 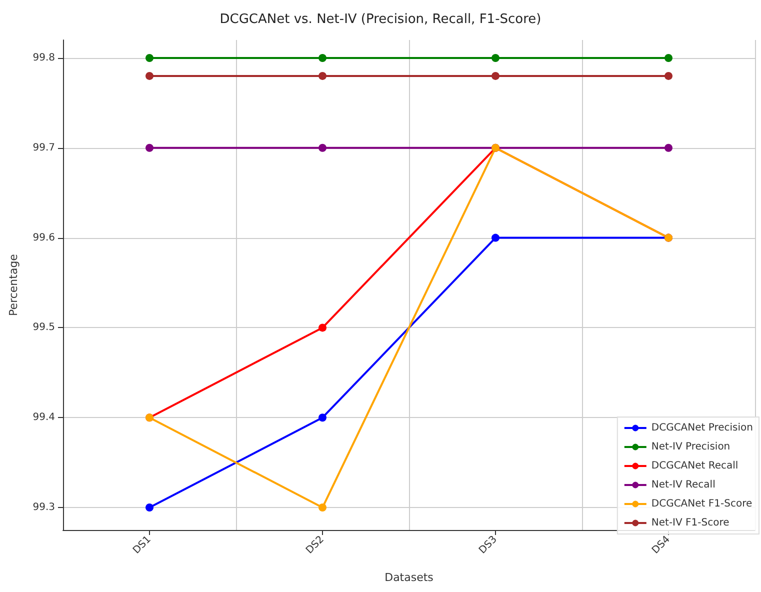 What do you see at coordinates (43, 238) in the screenshot?
I see `y-tick-label: 99.6` at bounding box center [43, 238].